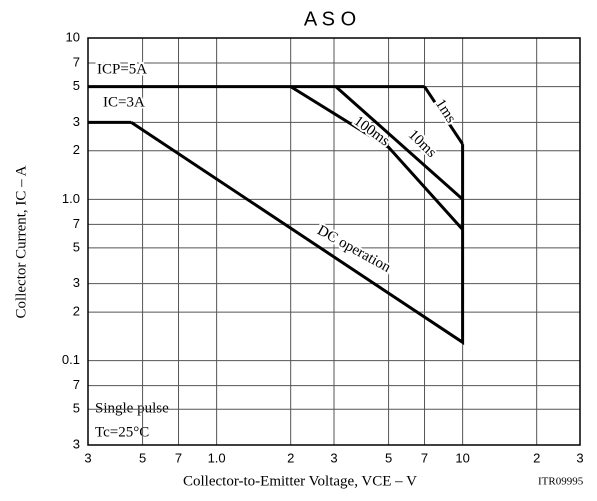 This screenshot has width=597, height=501. Describe the element at coordinates (71, 198) in the screenshot. I see `y-tick-label: 1.0` at that location.